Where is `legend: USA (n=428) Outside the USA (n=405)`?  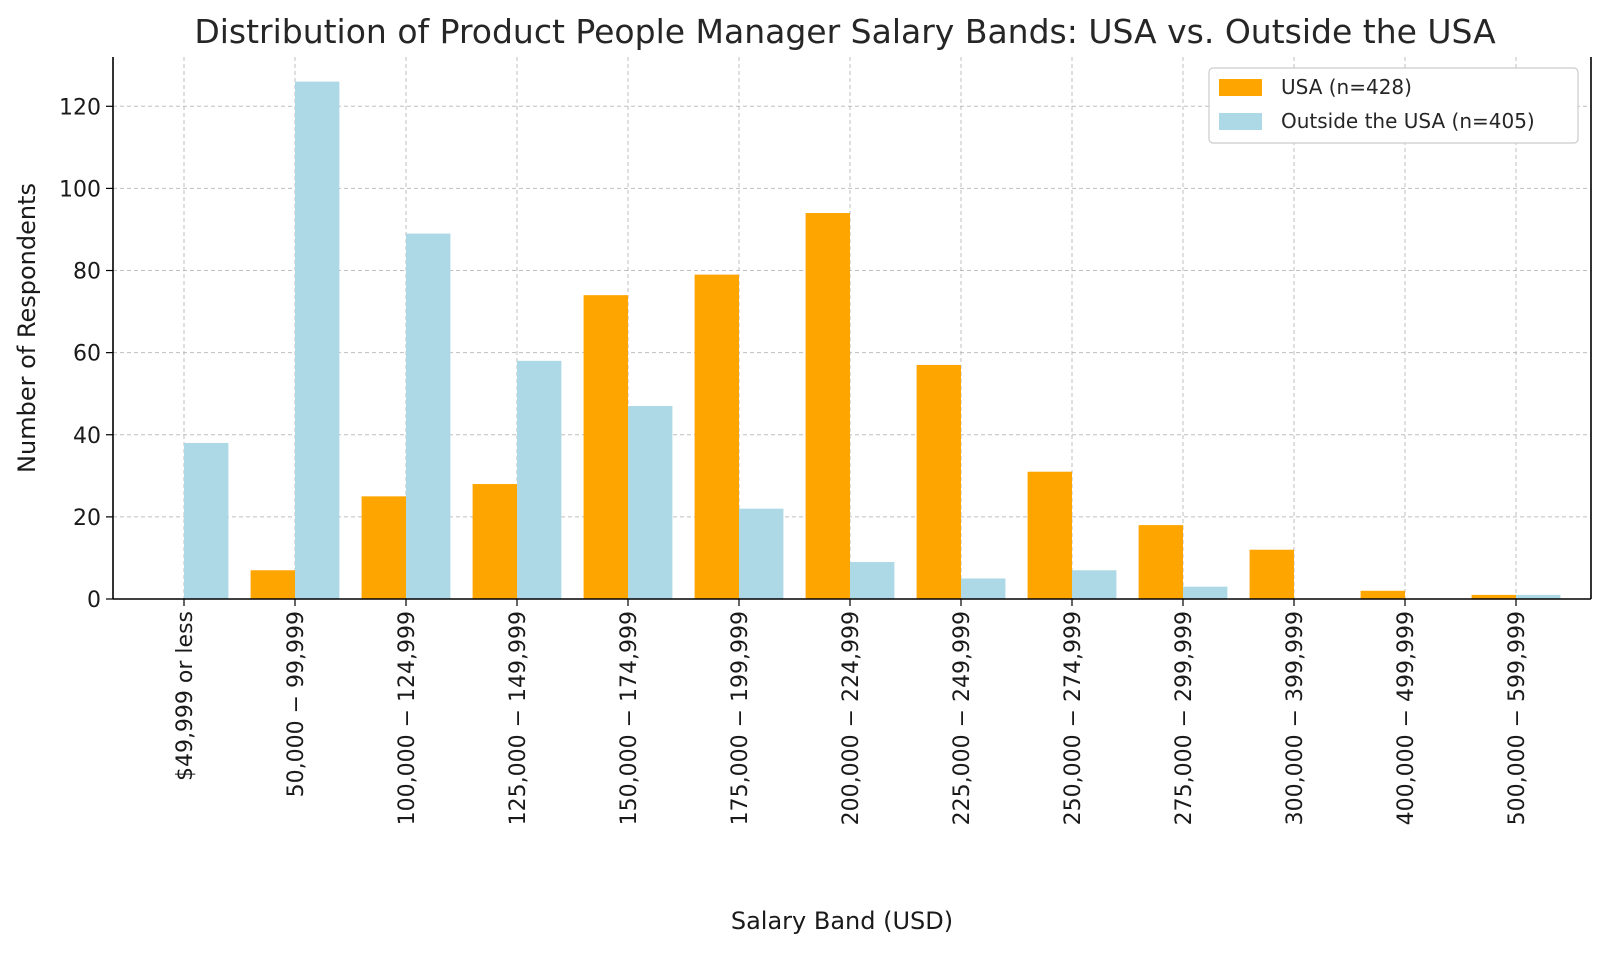
legend: USA (n=428) Outside the USA (n=405) is located at coordinates (1393, 105).